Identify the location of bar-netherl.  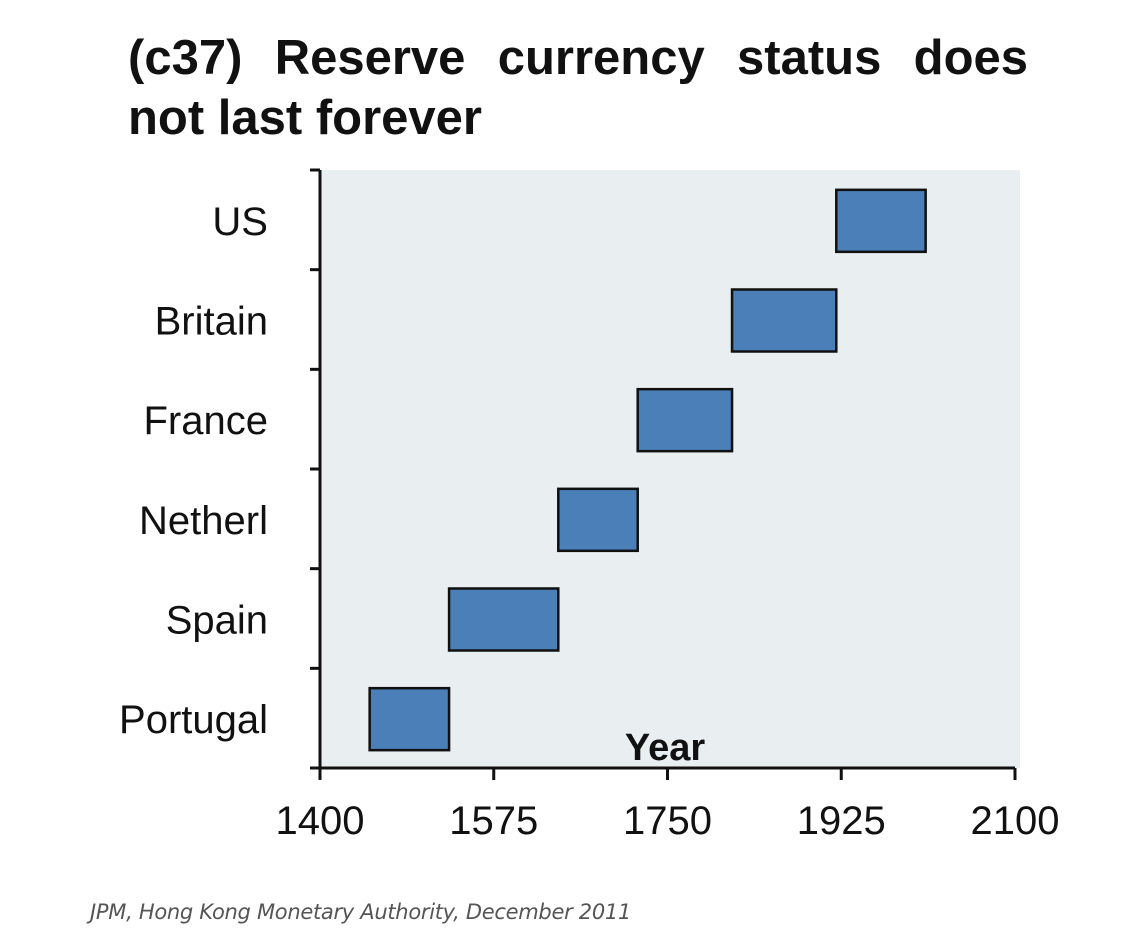
(598, 520).